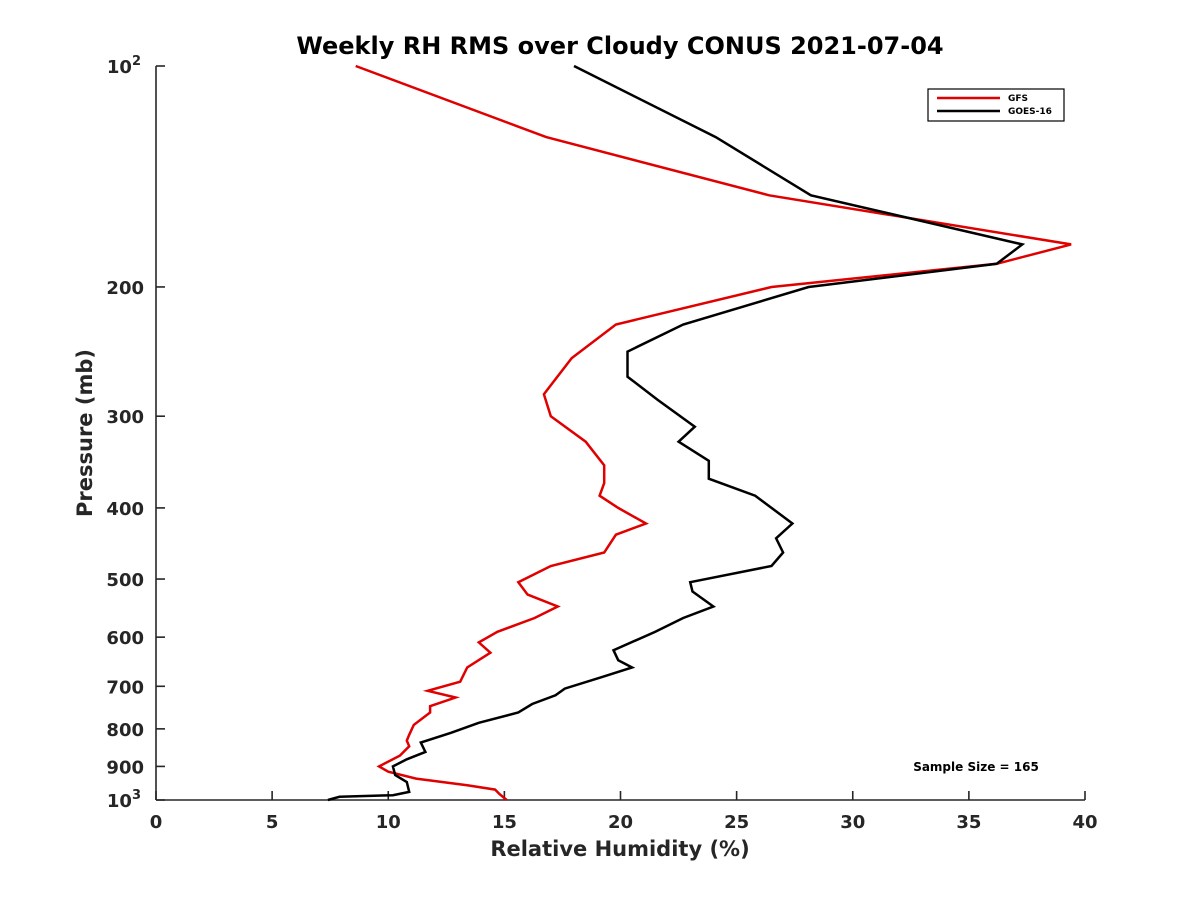 The width and height of the screenshot is (1200, 900). I want to click on legend: GFS GOES-16, so click(996, 105).